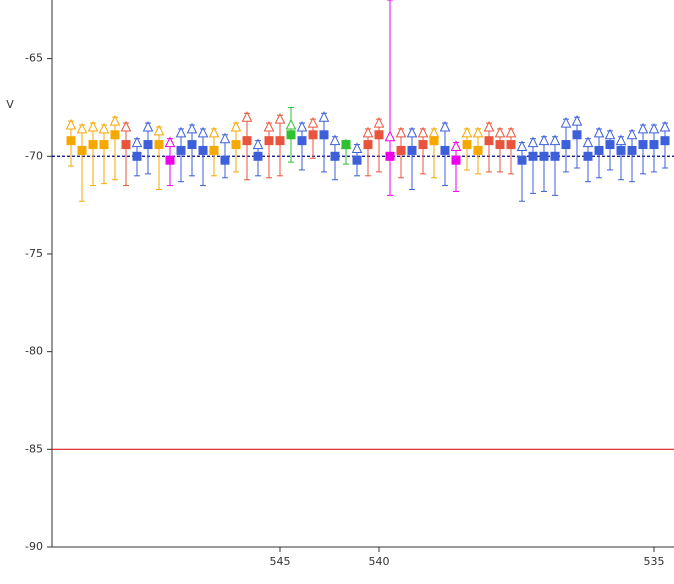 The height and width of the screenshot is (584, 674). What do you see at coordinates (34, 351) in the screenshot?
I see `y-tick-label: -80` at bounding box center [34, 351].